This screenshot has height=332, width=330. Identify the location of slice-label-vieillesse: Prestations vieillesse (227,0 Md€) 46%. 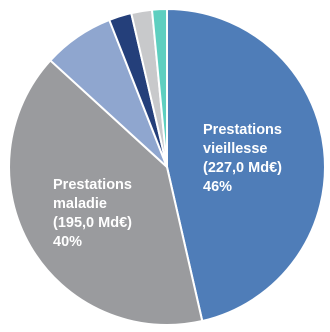
(244, 158).